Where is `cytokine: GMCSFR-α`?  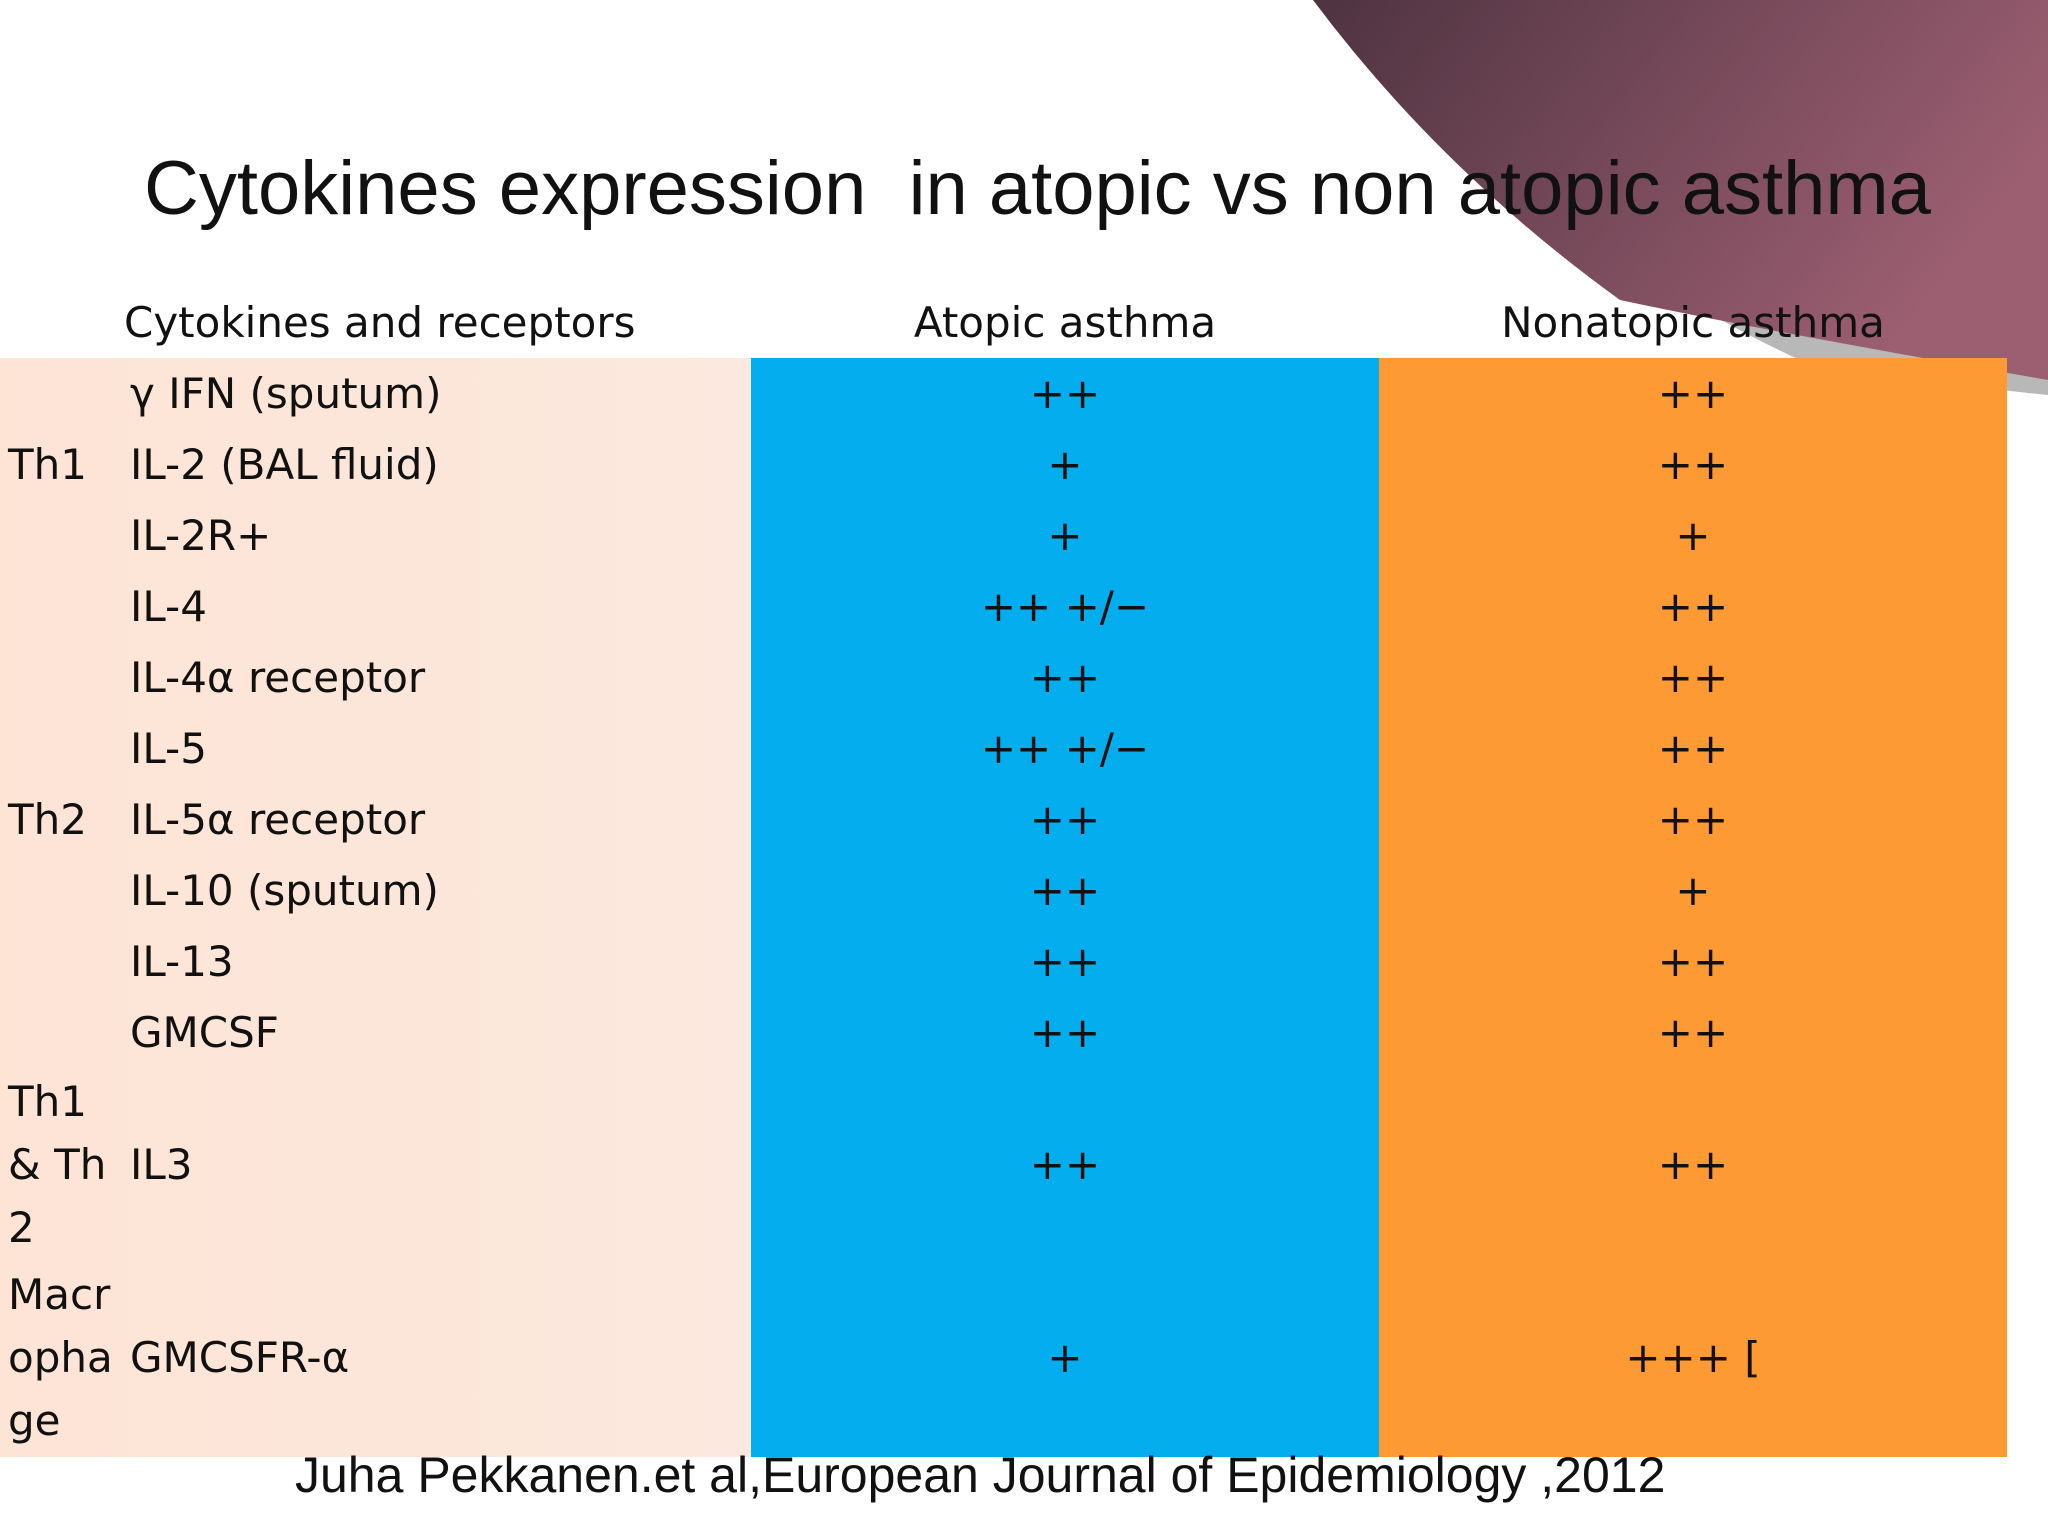 cytokine: GMCSFR-α is located at coordinates (240, 1357).